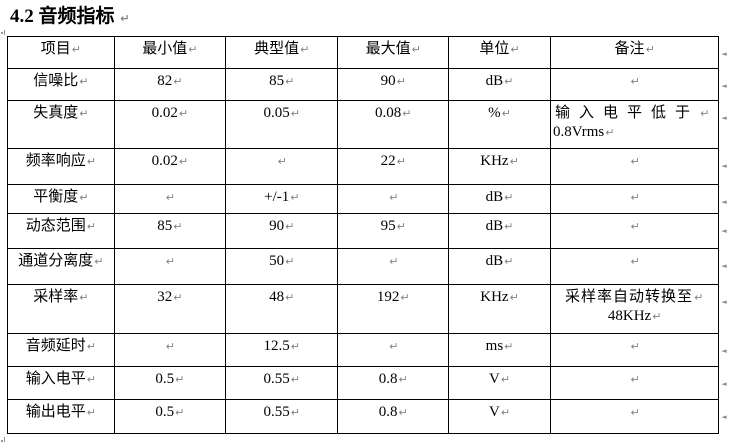 The image size is (734, 444). I want to click on cell-min: 32↵, so click(170, 309).